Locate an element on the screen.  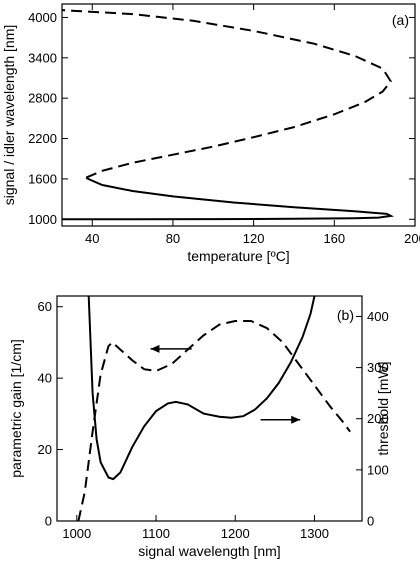
threshold-axis-arrow-head is located at coordinates (296, 419).